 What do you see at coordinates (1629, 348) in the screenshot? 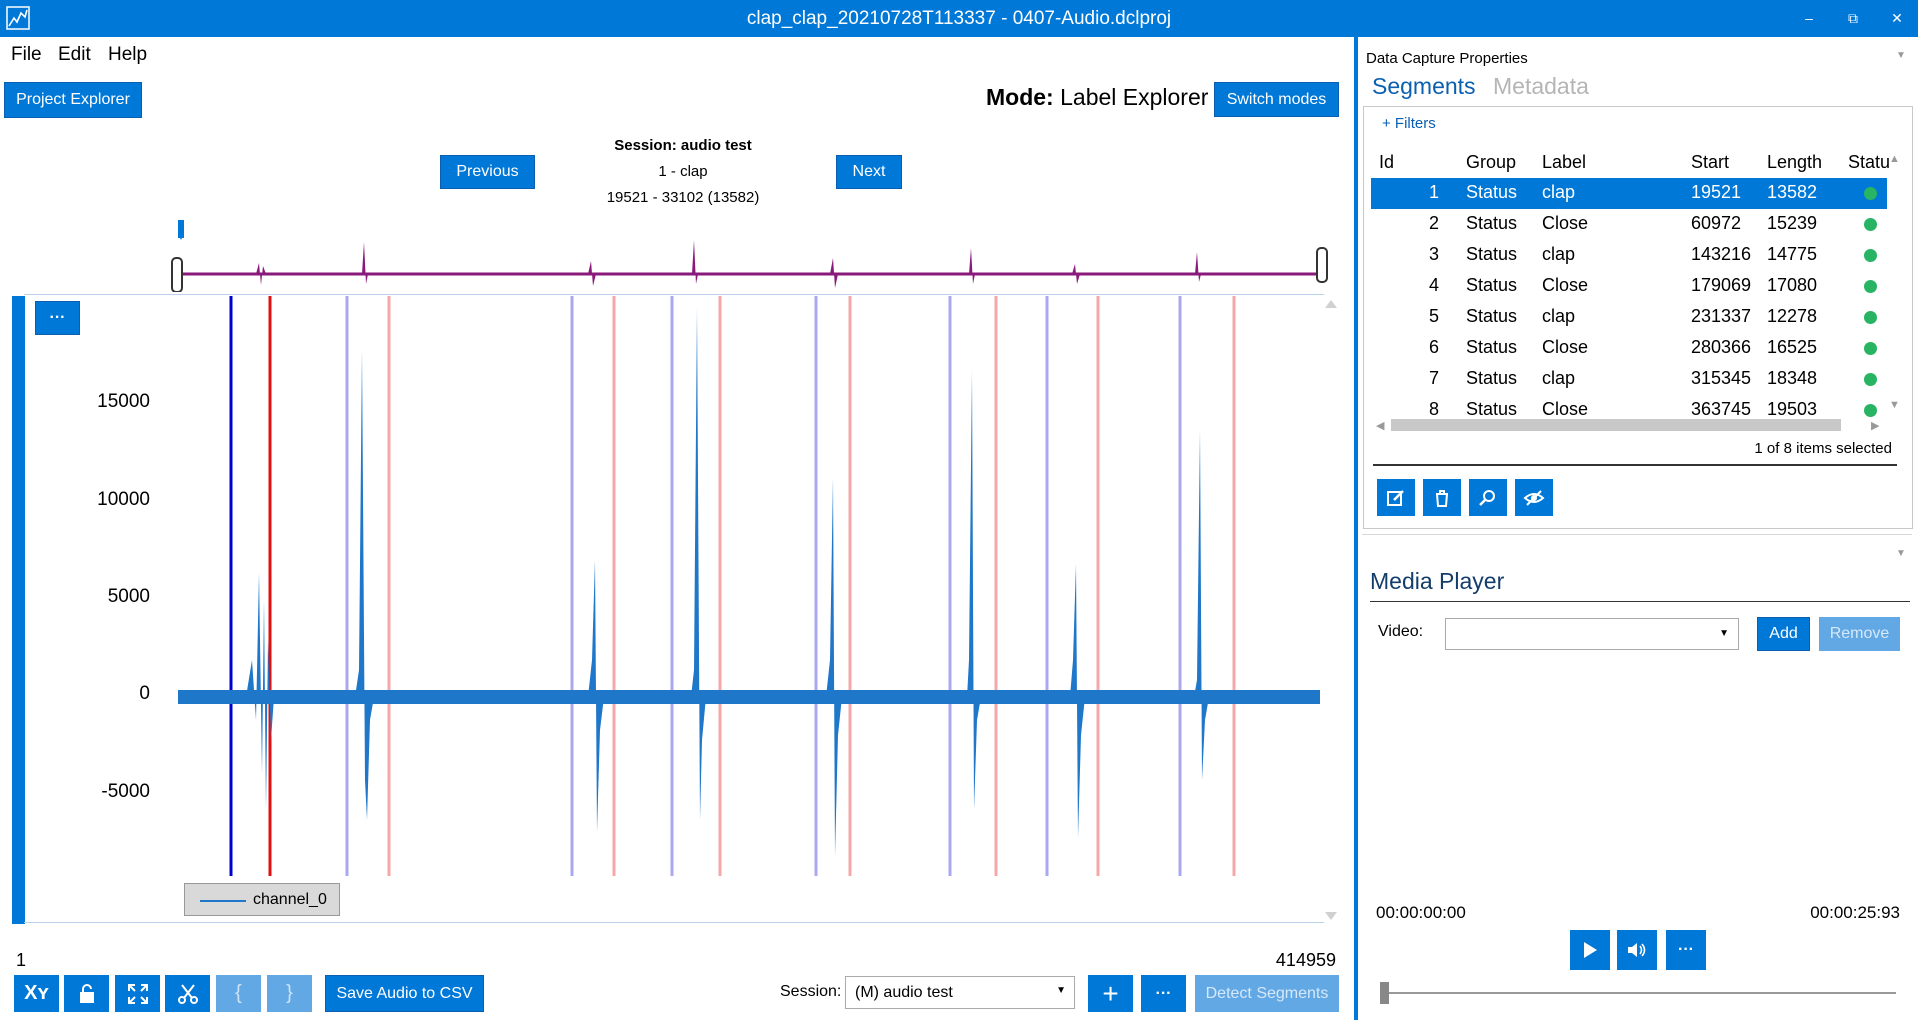
I see `table-row: 6 Status Close 280366 16525` at bounding box center [1629, 348].